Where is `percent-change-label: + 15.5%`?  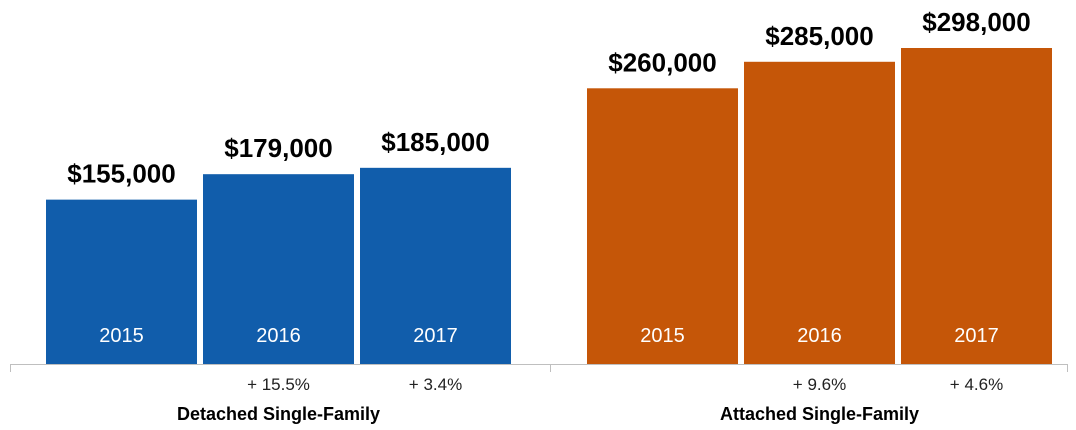 percent-change-label: + 15.5% is located at coordinates (278, 384).